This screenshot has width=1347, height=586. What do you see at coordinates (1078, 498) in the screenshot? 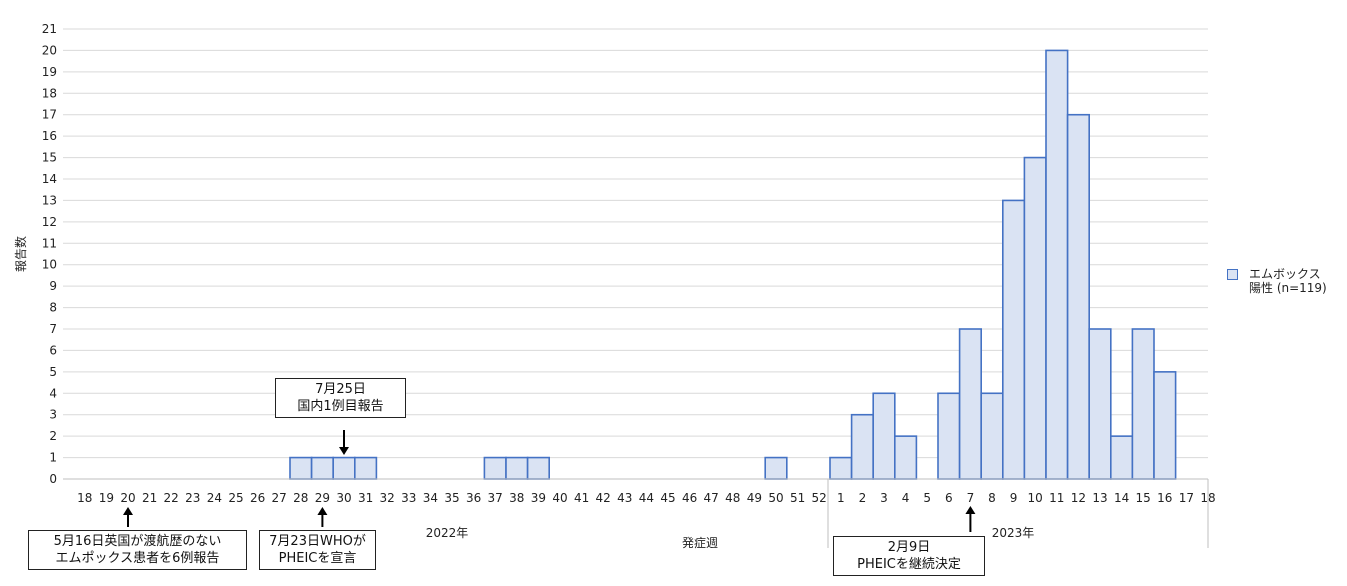
I see `x-tick-label: 12` at bounding box center [1078, 498].